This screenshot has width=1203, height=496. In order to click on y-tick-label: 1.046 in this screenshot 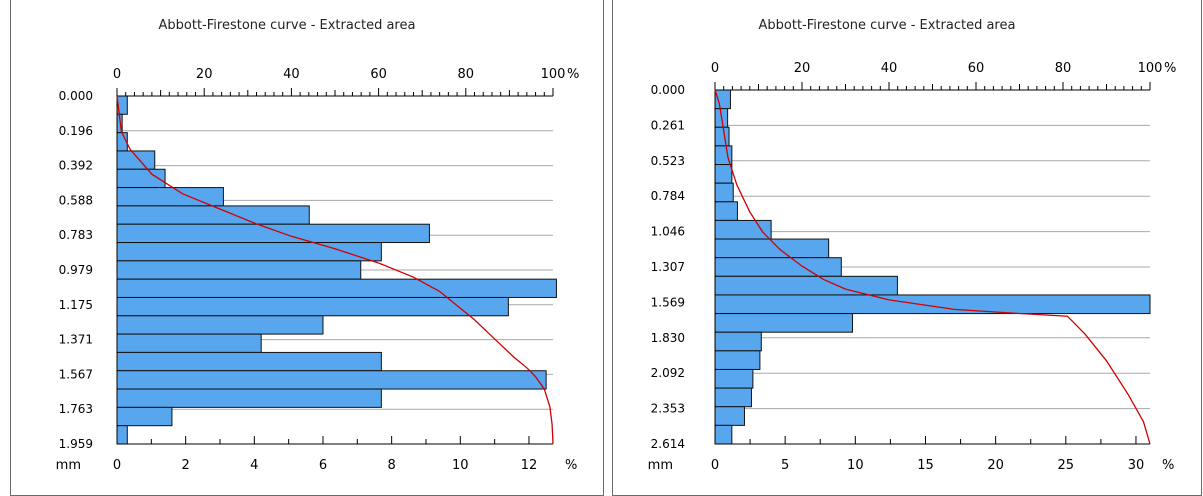, I will do `click(668, 232)`.